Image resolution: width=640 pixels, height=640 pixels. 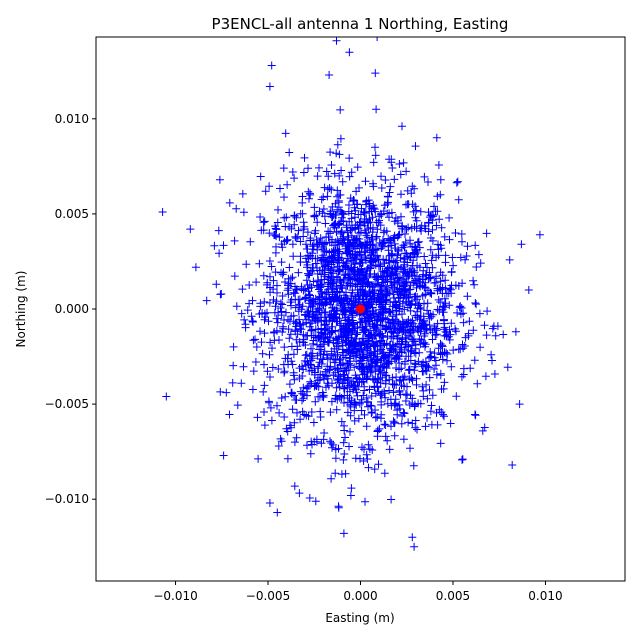 I want to click on x-tick-label: 0.005, so click(x=453, y=596).